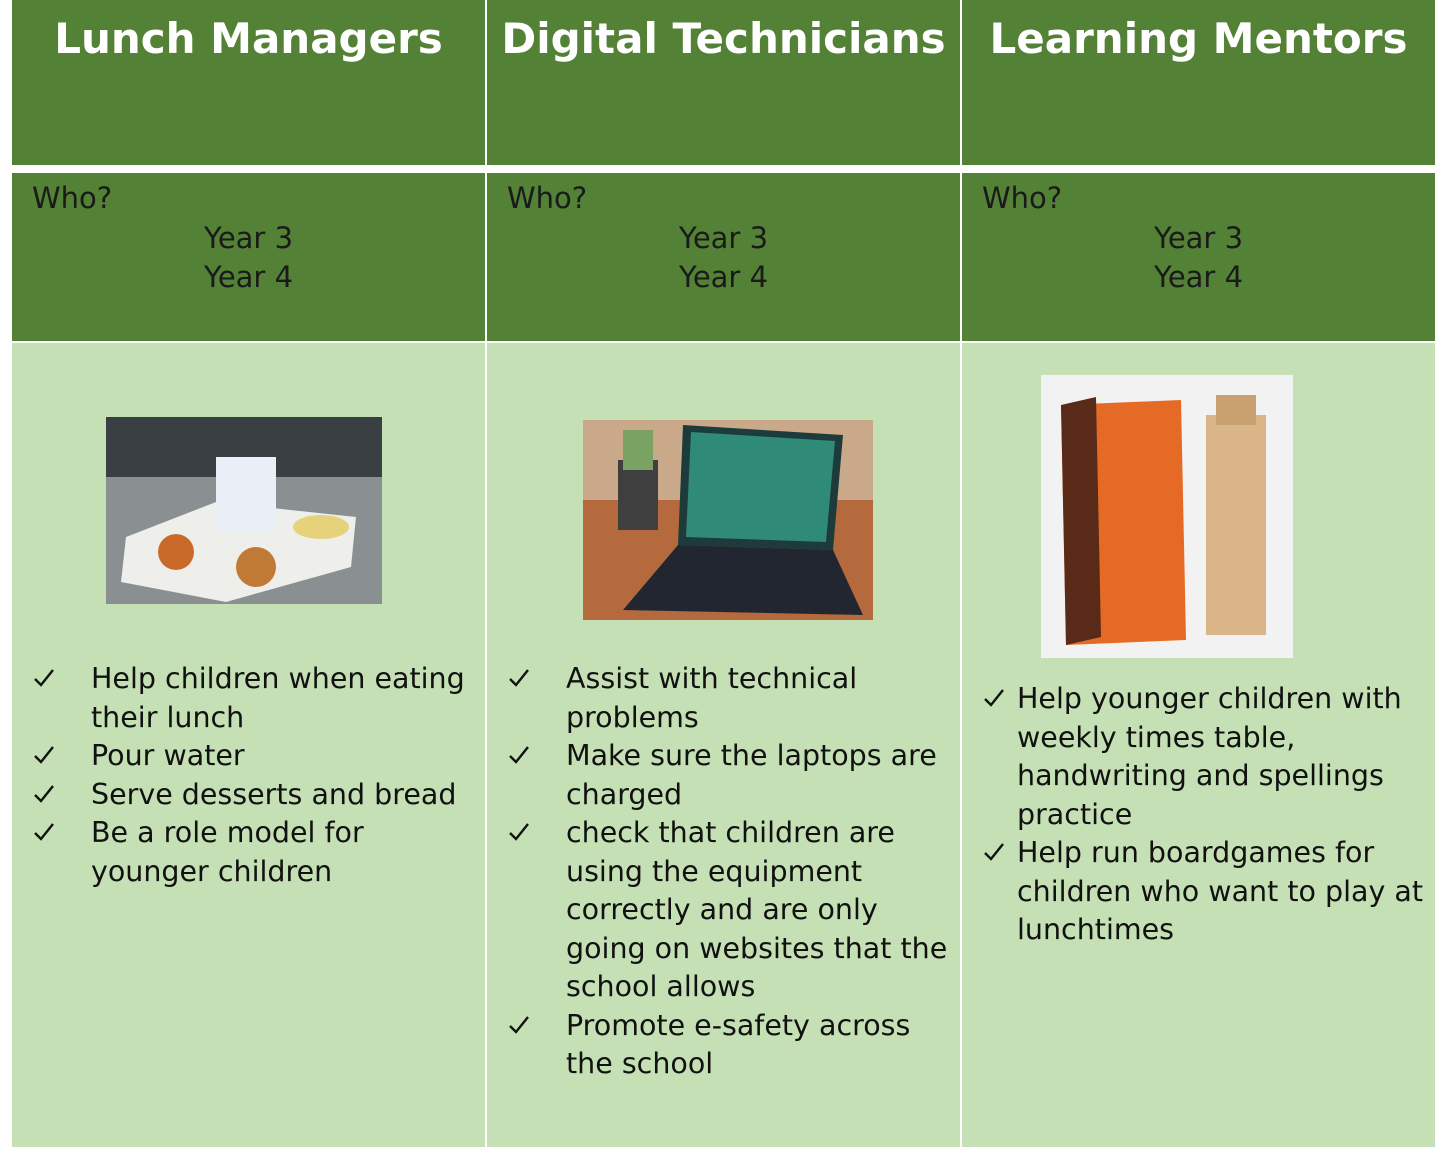 This screenshot has height=1149, width=1435. I want to click on task-text: Promote e-safety across the school, so click(738, 1044).